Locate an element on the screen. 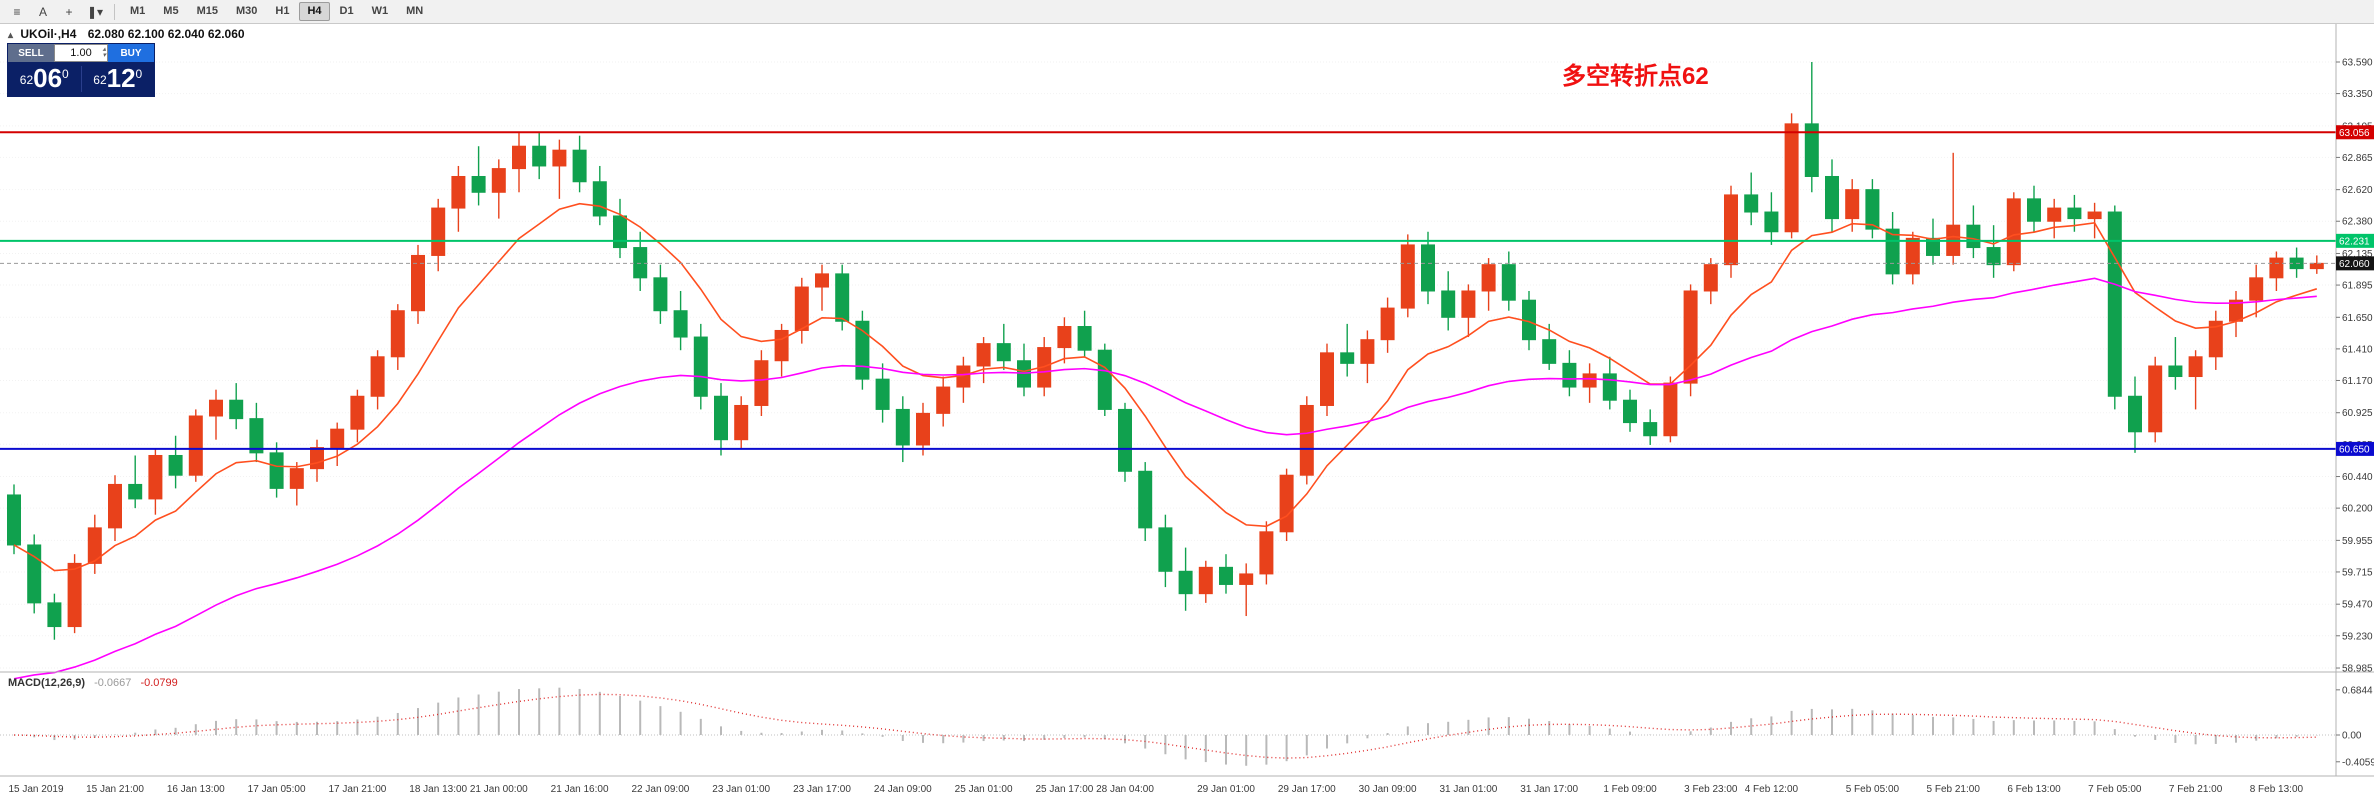  time-tick-label: 8 Feb 13:00 is located at coordinates (2277, 789).